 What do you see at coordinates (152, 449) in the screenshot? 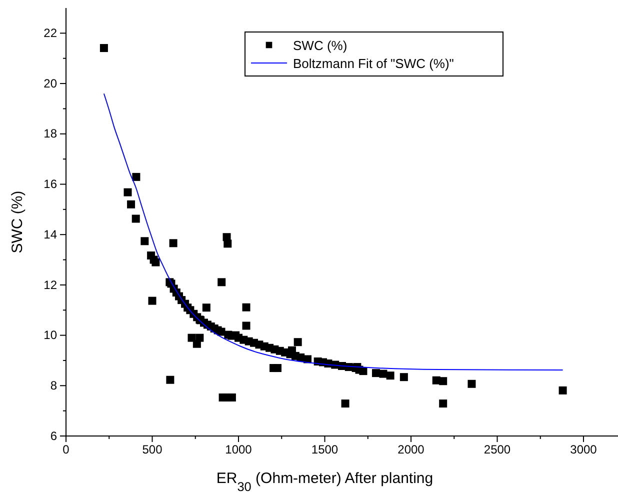
I see `x-tick-label: 500` at bounding box center [152, 449].